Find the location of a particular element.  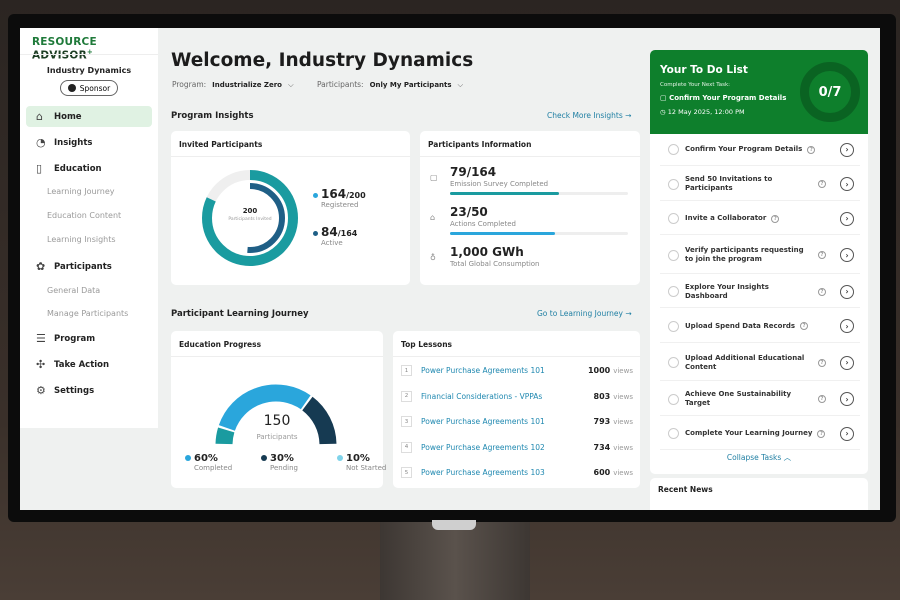

todo-task: Achieve One Sustainability Target? › is located at coordinates (760, 400).